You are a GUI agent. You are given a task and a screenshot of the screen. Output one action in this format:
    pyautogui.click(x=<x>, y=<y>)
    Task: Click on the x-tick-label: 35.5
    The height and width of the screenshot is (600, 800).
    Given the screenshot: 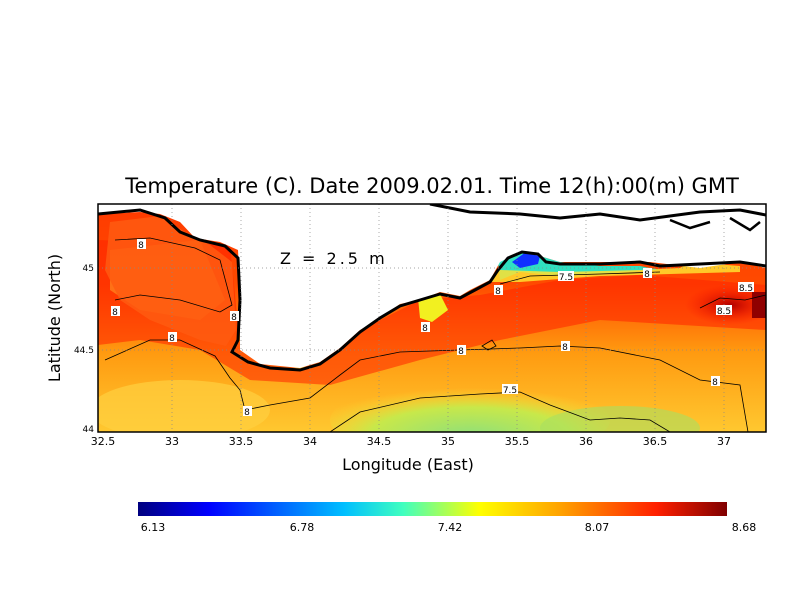 What is the action you would take?
    pyautogui.click(x=517, y=441)
    